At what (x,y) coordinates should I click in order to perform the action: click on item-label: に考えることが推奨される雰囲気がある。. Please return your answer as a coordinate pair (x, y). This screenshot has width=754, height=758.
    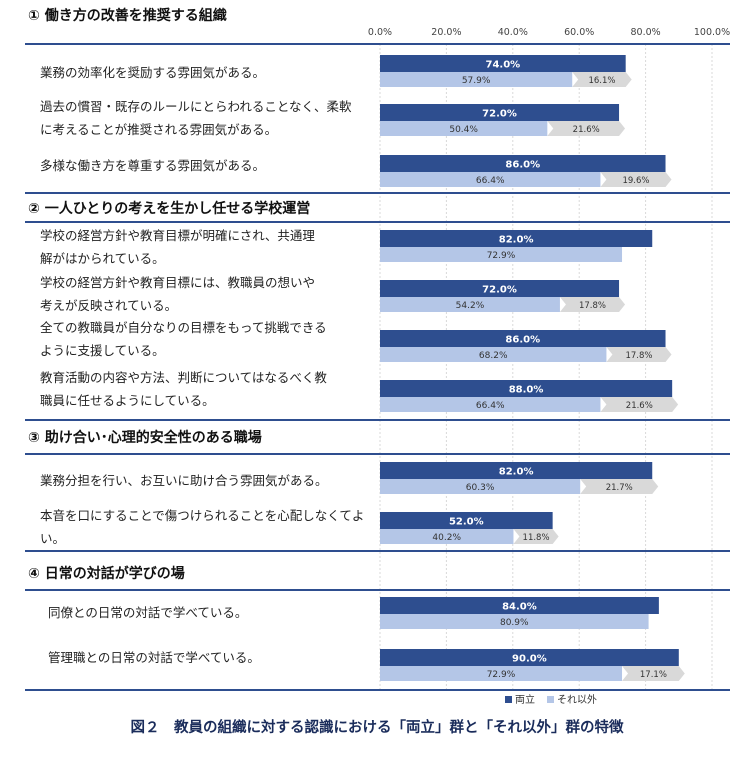
    Looking at the image, I should click on (158, 129).